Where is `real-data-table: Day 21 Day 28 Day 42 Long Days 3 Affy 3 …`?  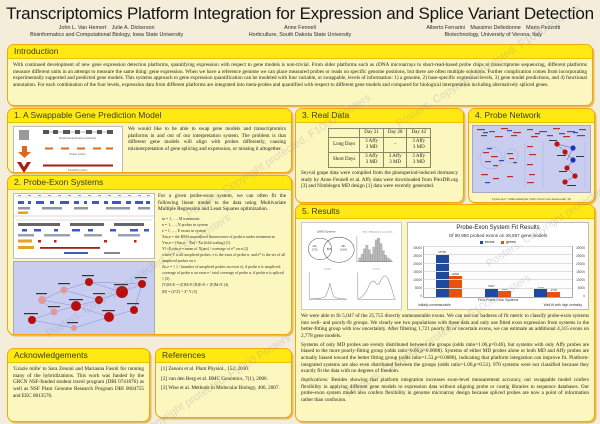 real-data-table: Day 21 Day 28 Day 42 Long Days 3 Affy 3 … is located at coordinates (379, 148).